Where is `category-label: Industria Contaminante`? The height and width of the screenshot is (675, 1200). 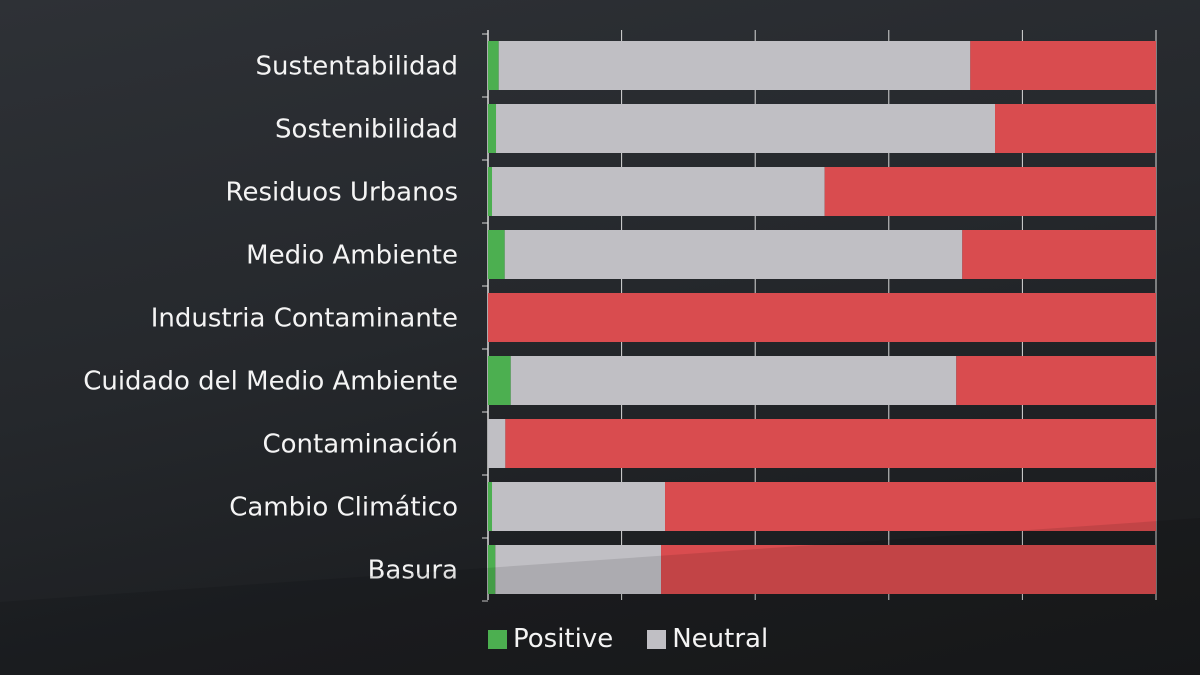 category-label: Industria Contaminante is located at coordinates (304, 319).